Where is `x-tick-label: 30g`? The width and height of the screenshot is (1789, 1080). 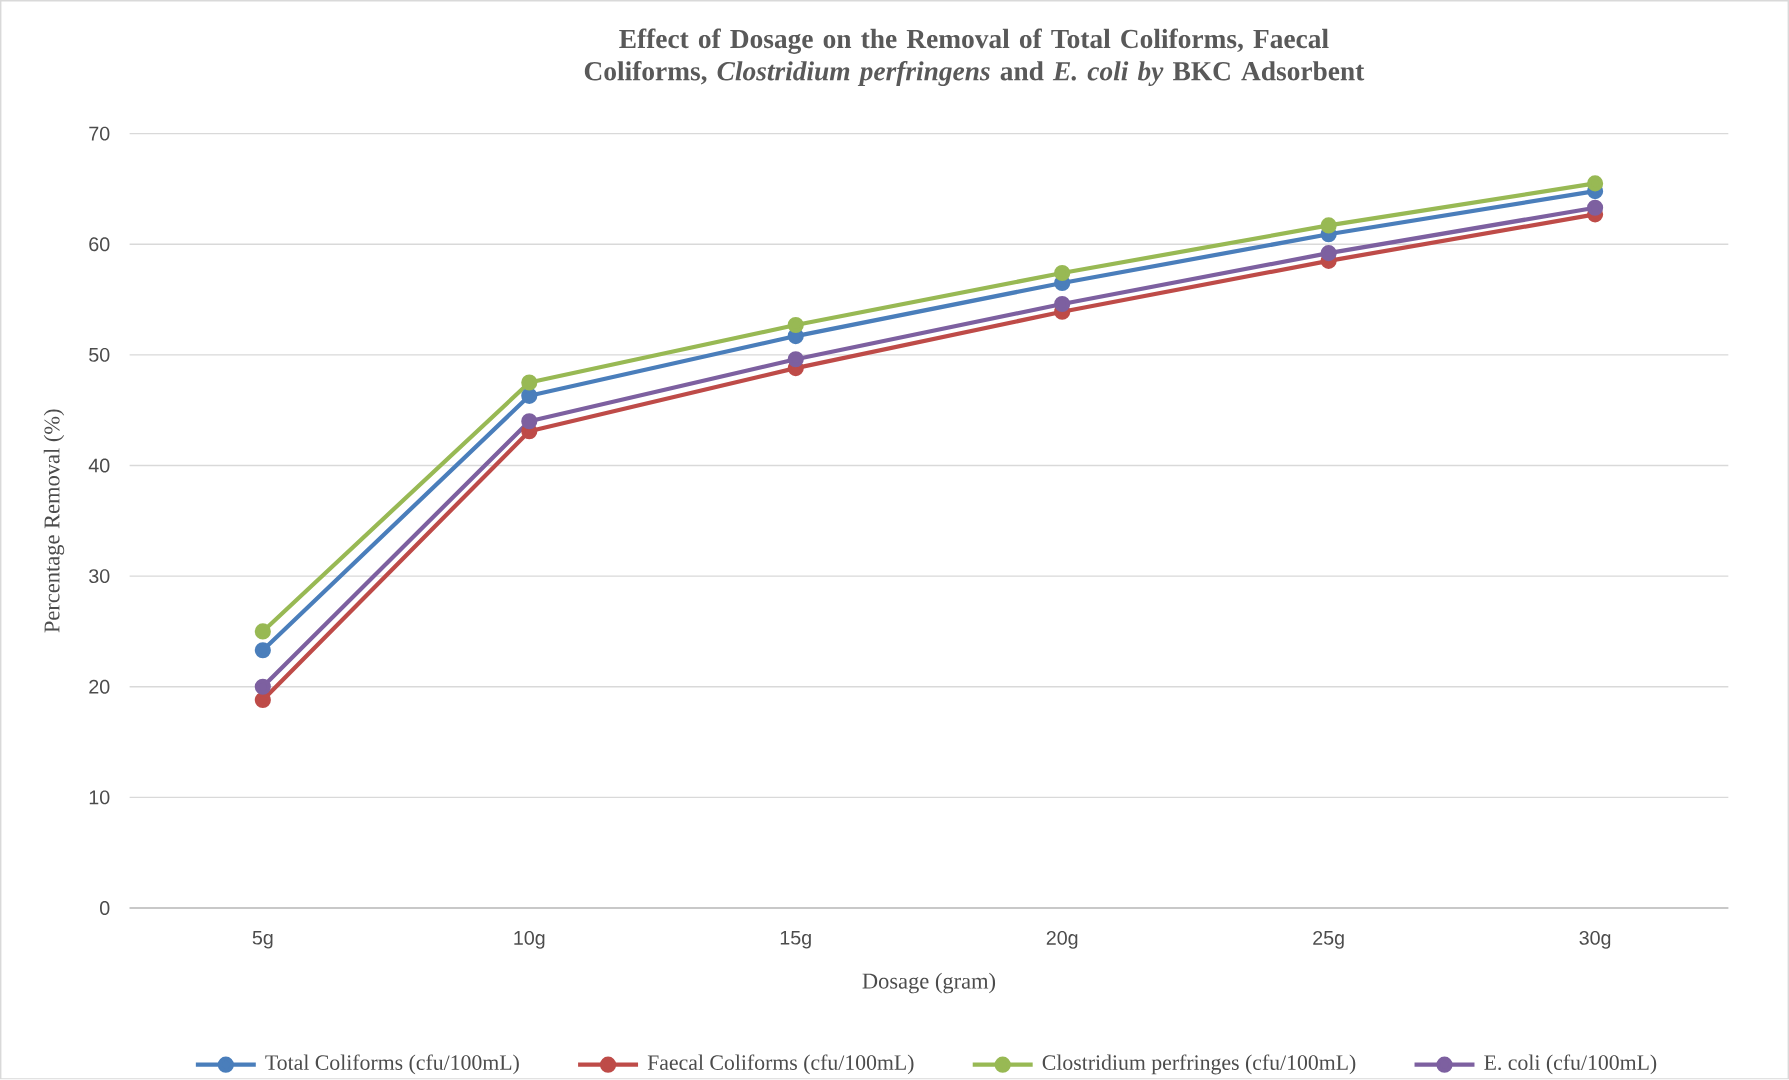 x-tick-label: 30g is located at coordinates (1595, 940).